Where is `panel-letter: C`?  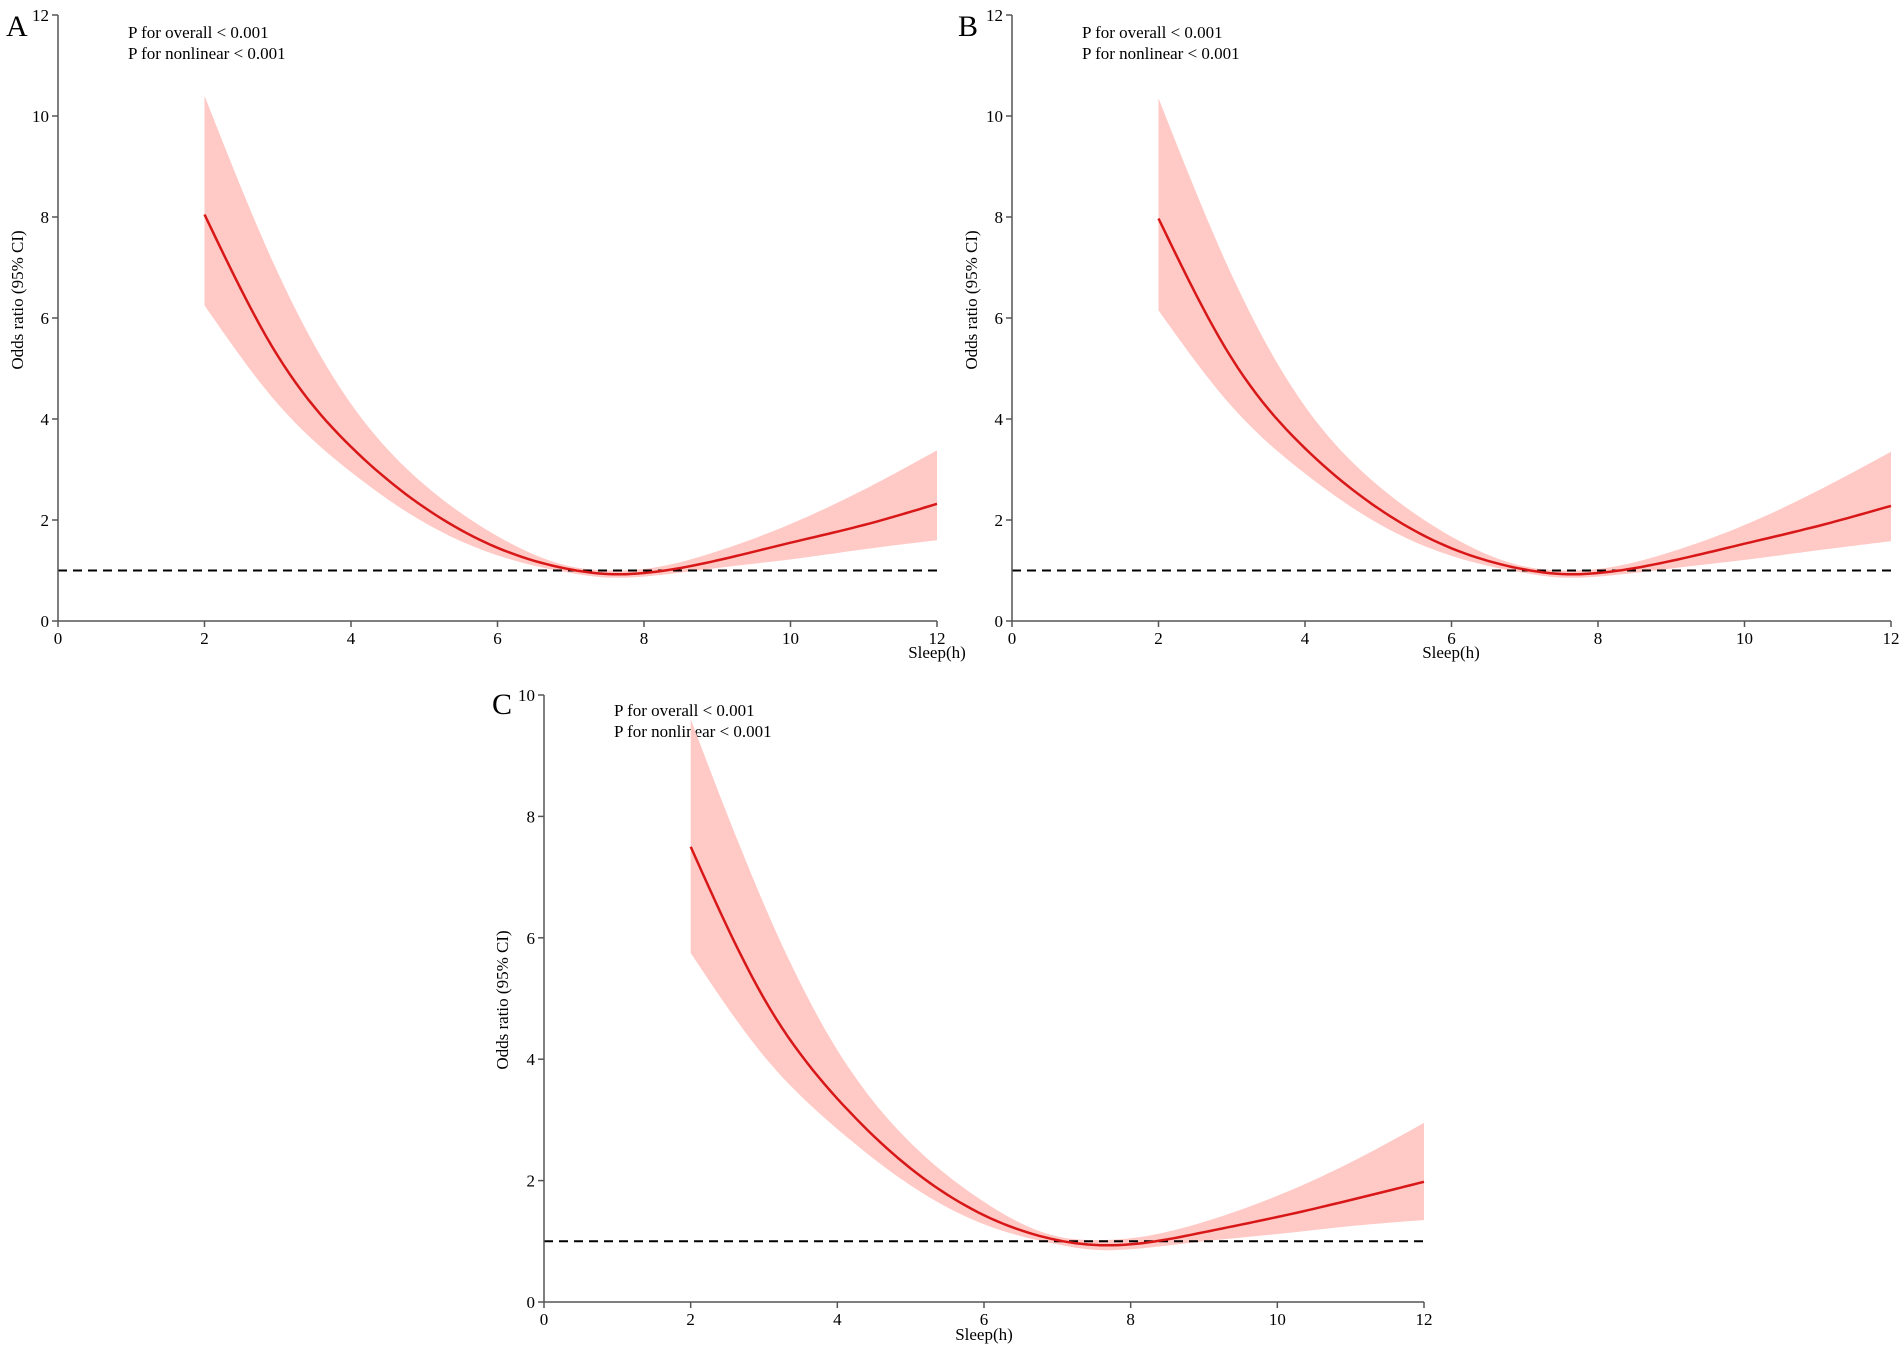
panel-letter: C is located at coordinates (502, 704).